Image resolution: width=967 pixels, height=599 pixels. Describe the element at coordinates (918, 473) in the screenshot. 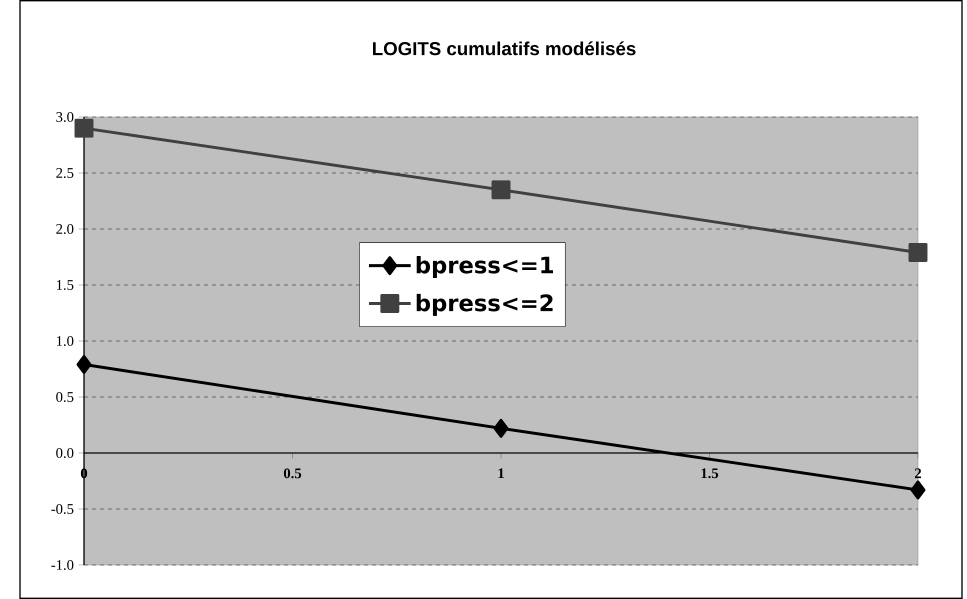

I see `x-tick-label: 2` at that location.